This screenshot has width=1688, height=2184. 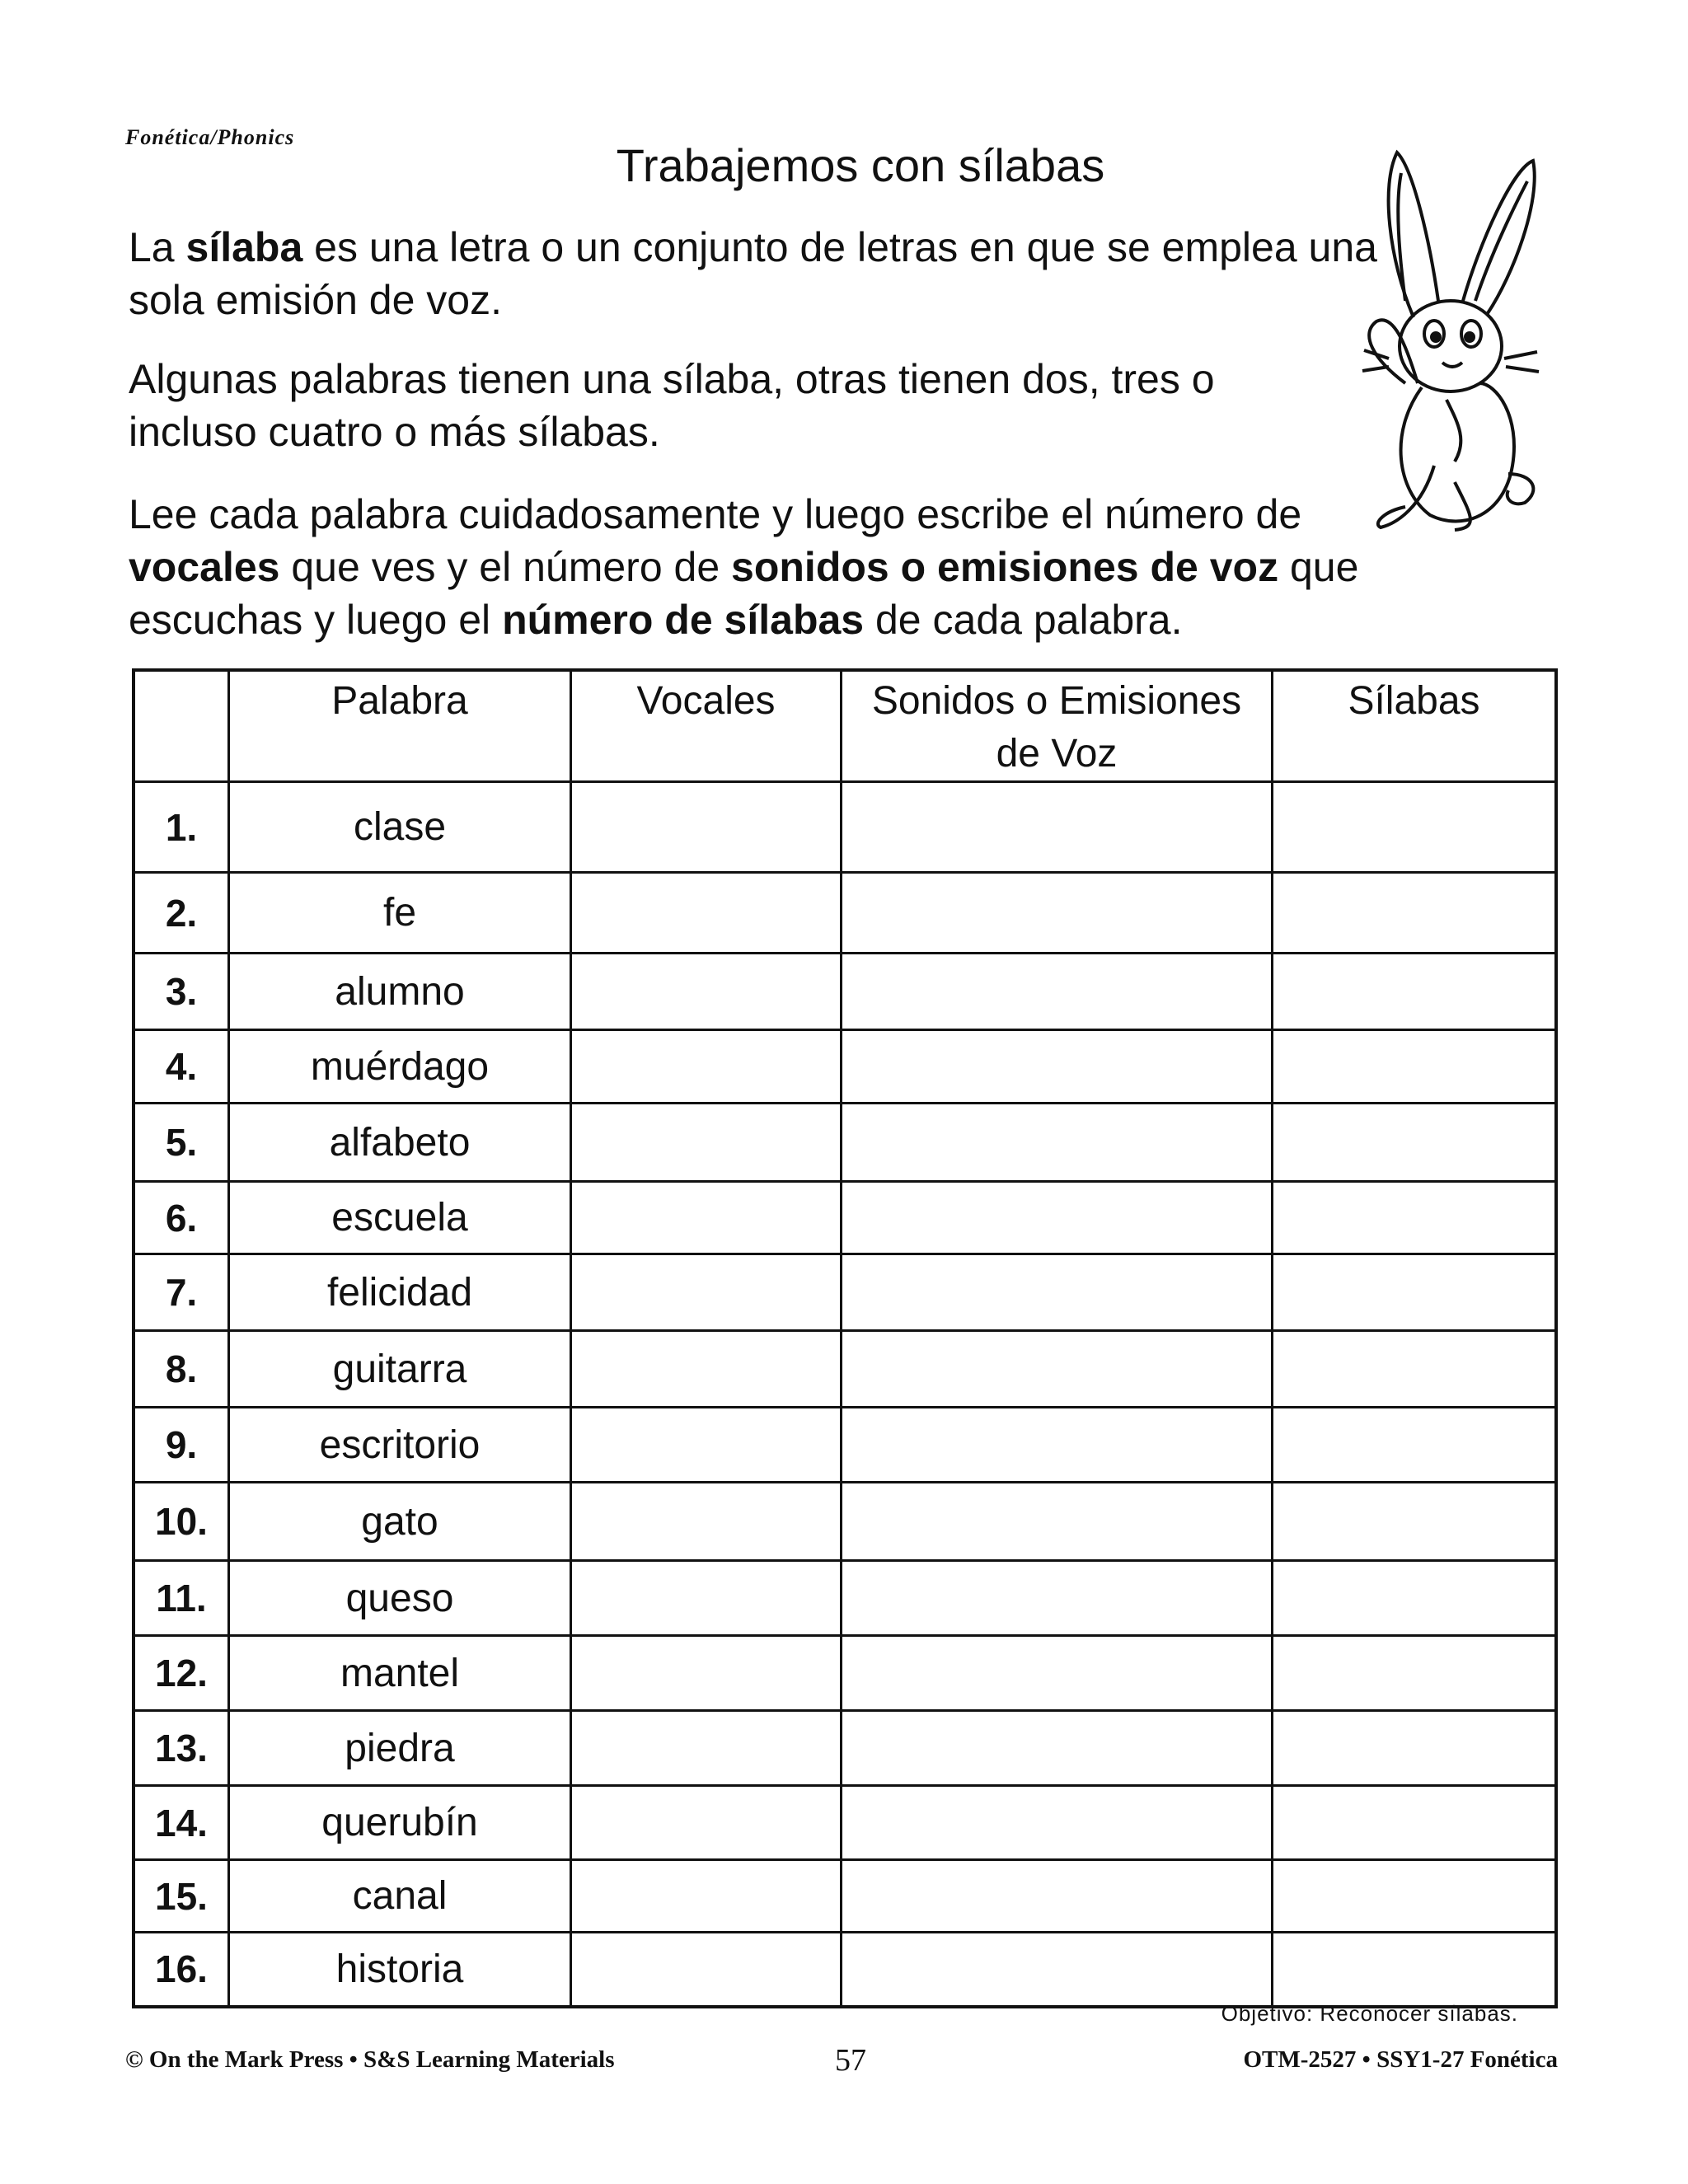 What do you see at coordinates (400, 1217) in the screenshot?
I see `row-word: escuela` at bounding box center [400, 1217].